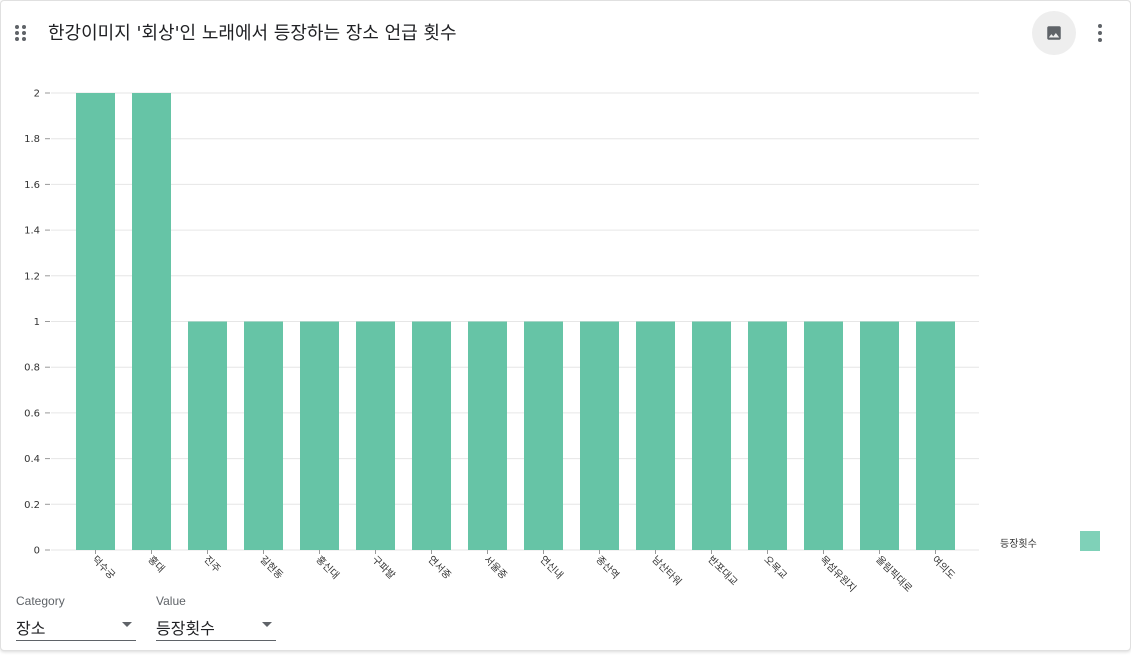 This screenshot has width=1131, height=664. I want to click on y-tick-label: 1.6, so click(32, 185).